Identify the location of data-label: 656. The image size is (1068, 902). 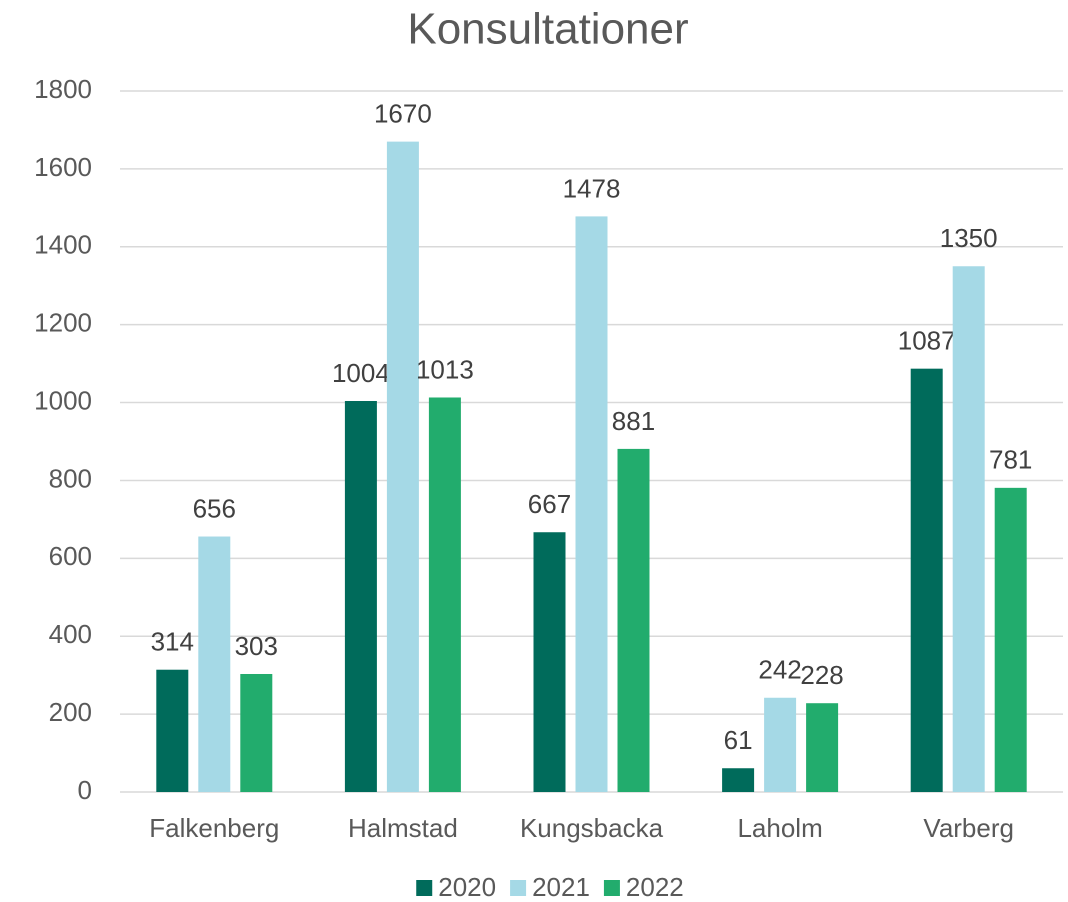
(214, 508).